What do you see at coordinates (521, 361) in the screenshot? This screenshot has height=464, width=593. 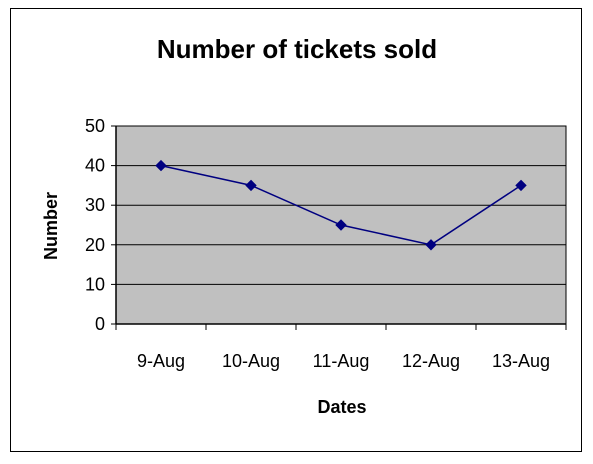 I see `x-tick-label: 13-Aug` at bounding box center [521, 361].